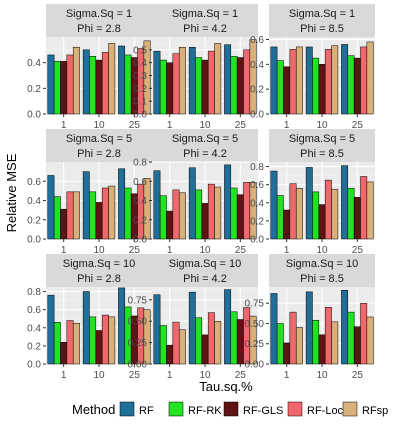  Describe the element at coordinates (176, 409) in the screenshot. I see `legend-swatch-rf-rk` at that location.